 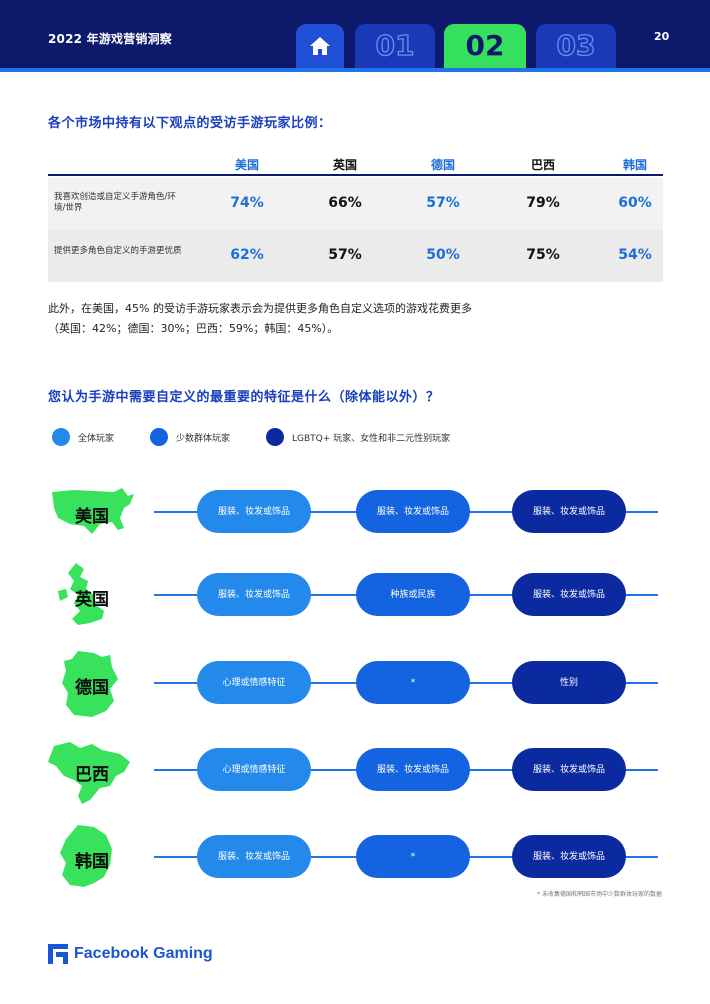 What do you see at coordinates (371, 438) in the screenshot?
I see `legend-label: LGBTQ+ 玩家、女性和非二元性别玩家` at bounding box center [371, 438].